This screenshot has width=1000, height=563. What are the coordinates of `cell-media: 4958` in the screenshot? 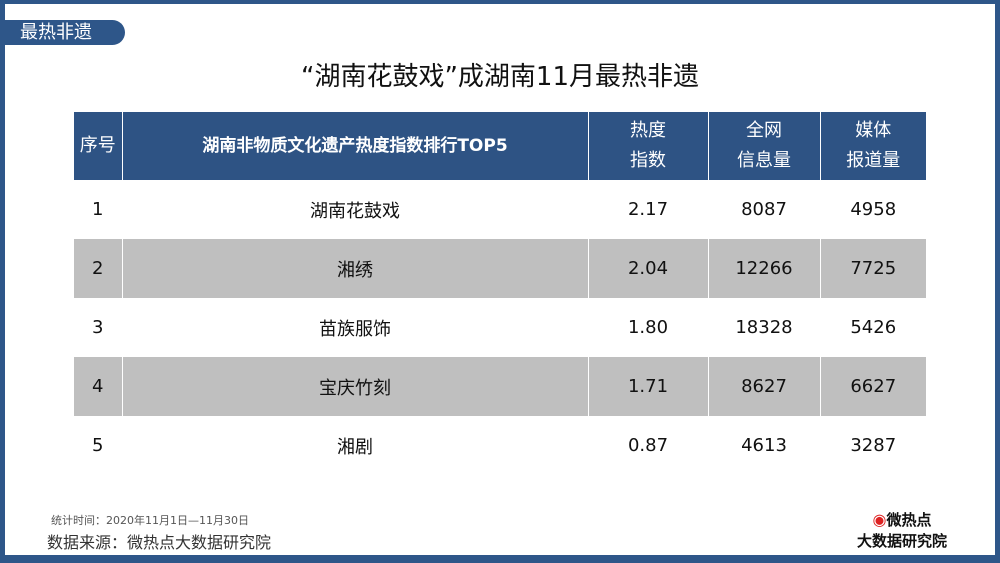 It's located at (872, 209).